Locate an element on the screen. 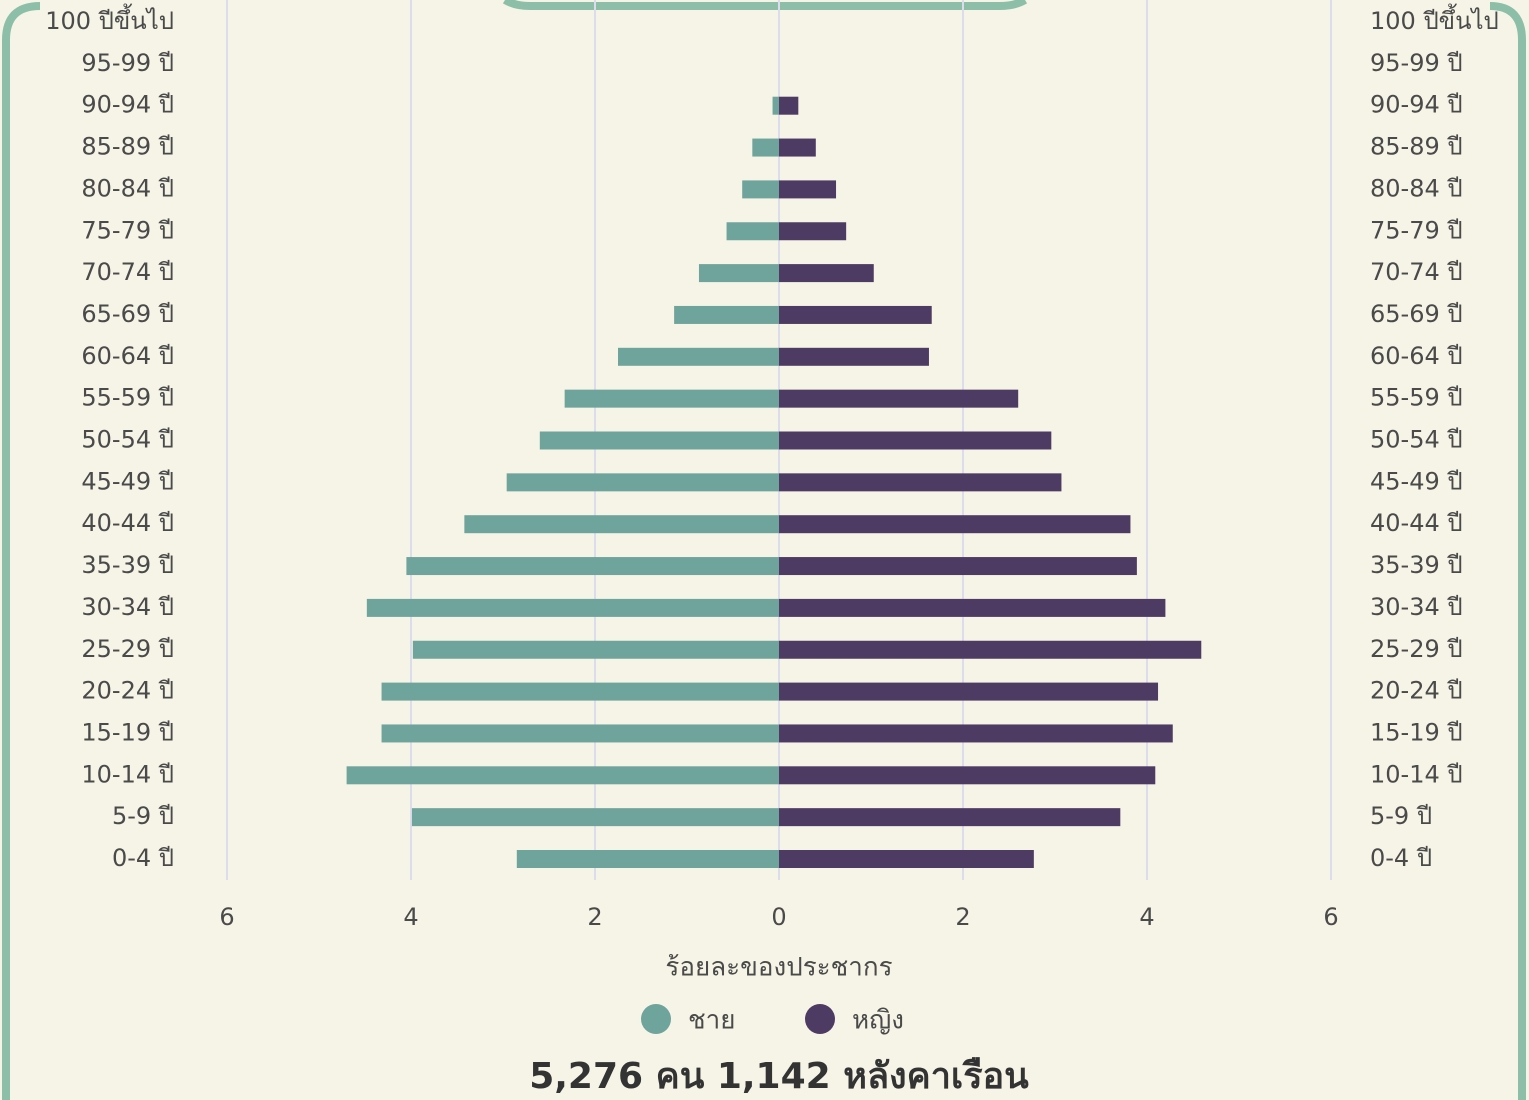 This screenshot has height=1100, width=1529. y-tick-label-right: 85-89 ปี is located at coordinates (1416, 147).